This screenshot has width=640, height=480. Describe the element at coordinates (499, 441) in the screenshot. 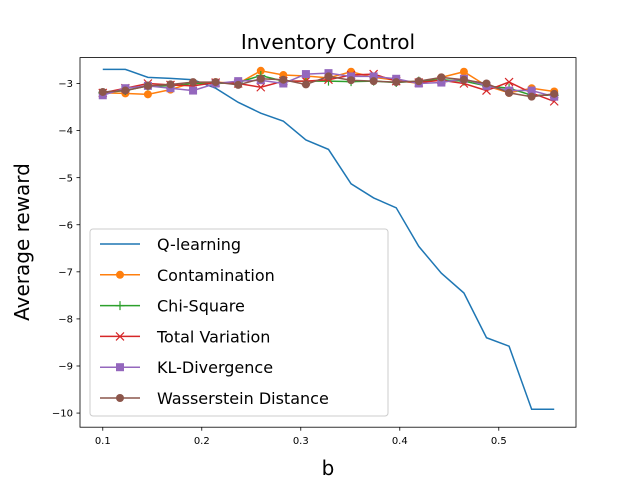

I see `x-tick-label: 0.5` at that location.